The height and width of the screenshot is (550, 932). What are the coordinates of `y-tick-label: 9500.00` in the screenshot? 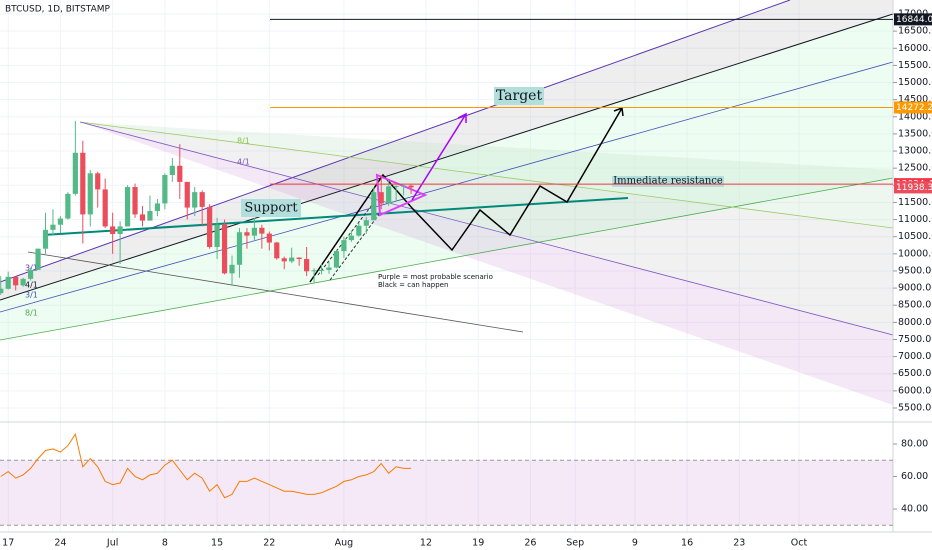 It's located at (915, 270).